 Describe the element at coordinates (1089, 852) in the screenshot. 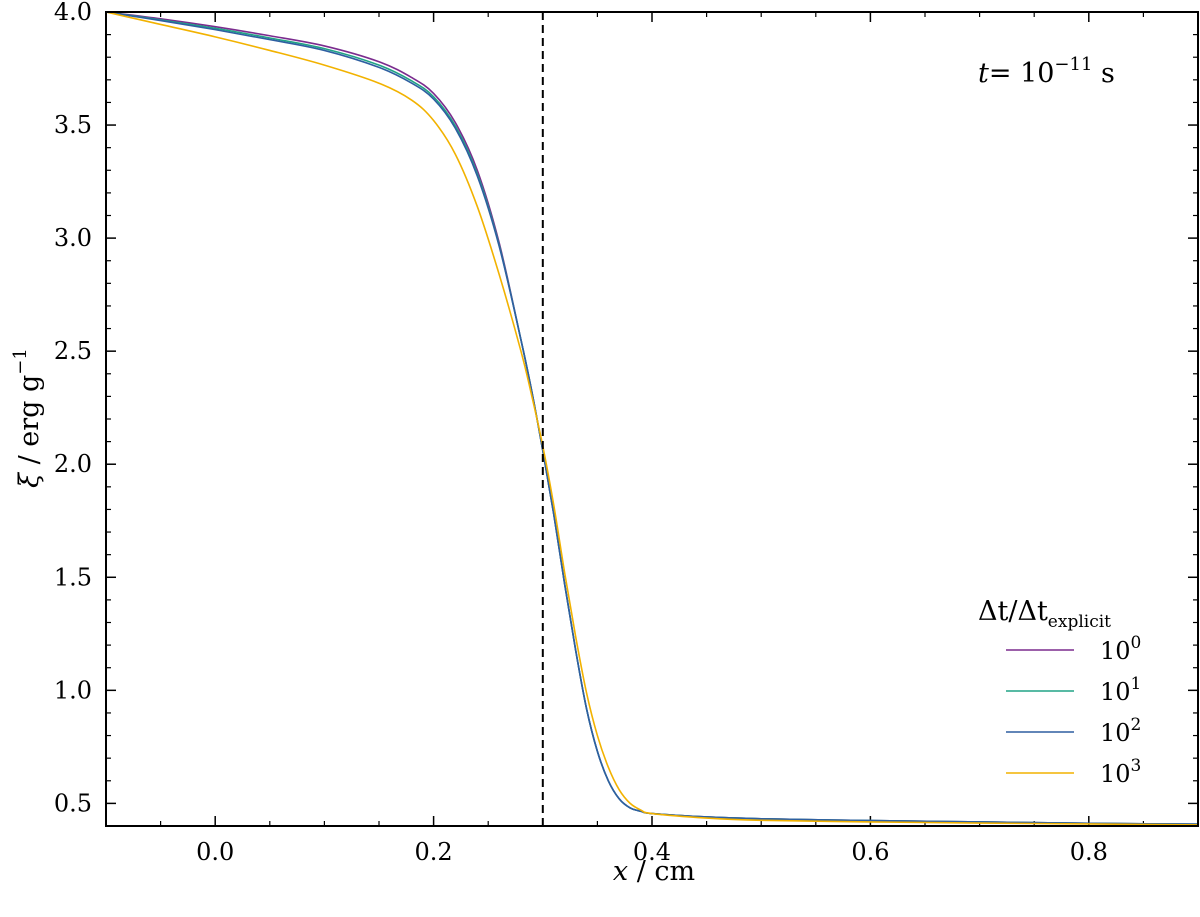

I see `x-tick-label: 0.8` at that location.